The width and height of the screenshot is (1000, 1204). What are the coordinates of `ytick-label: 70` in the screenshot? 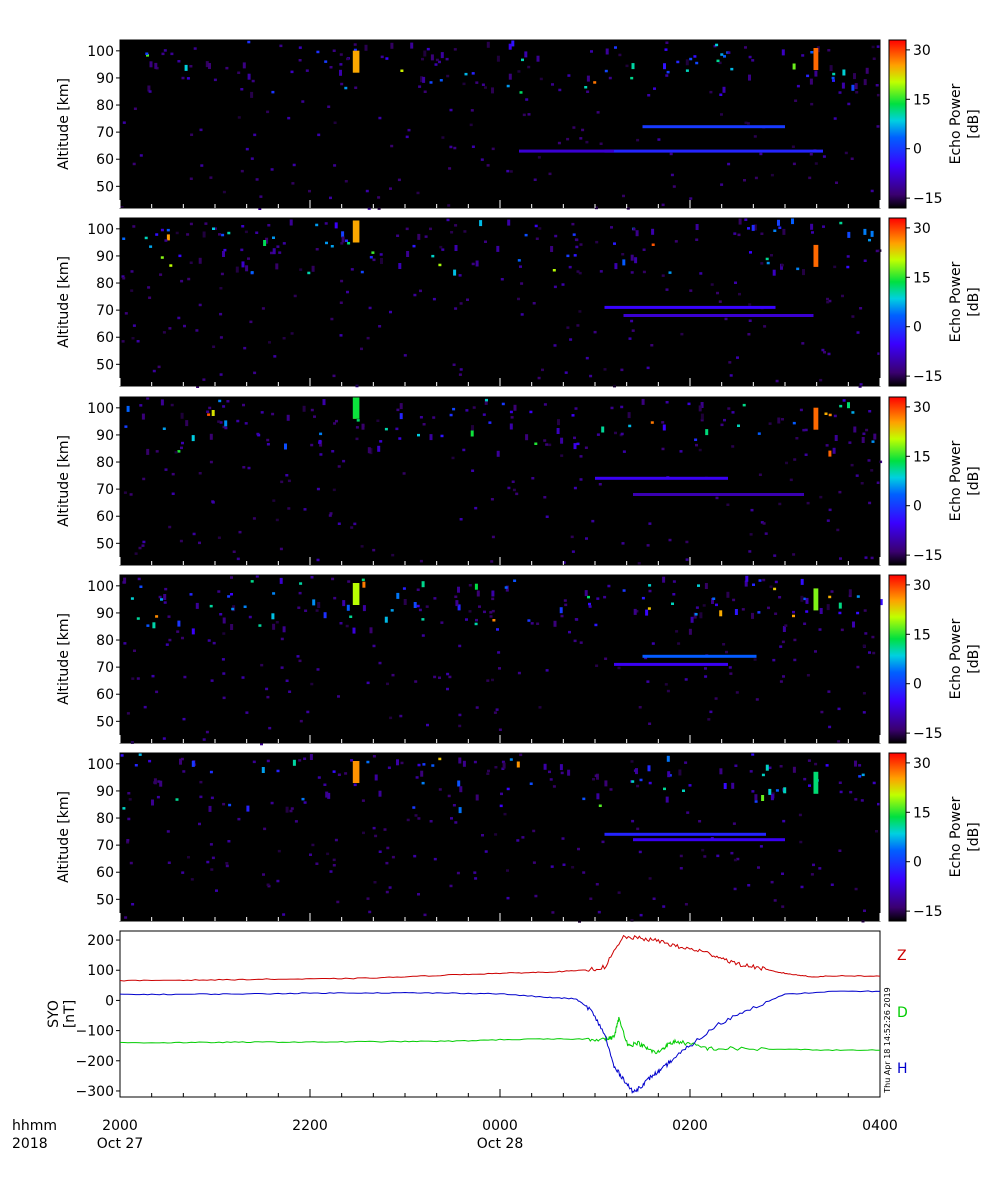 It's located at (105, 490).